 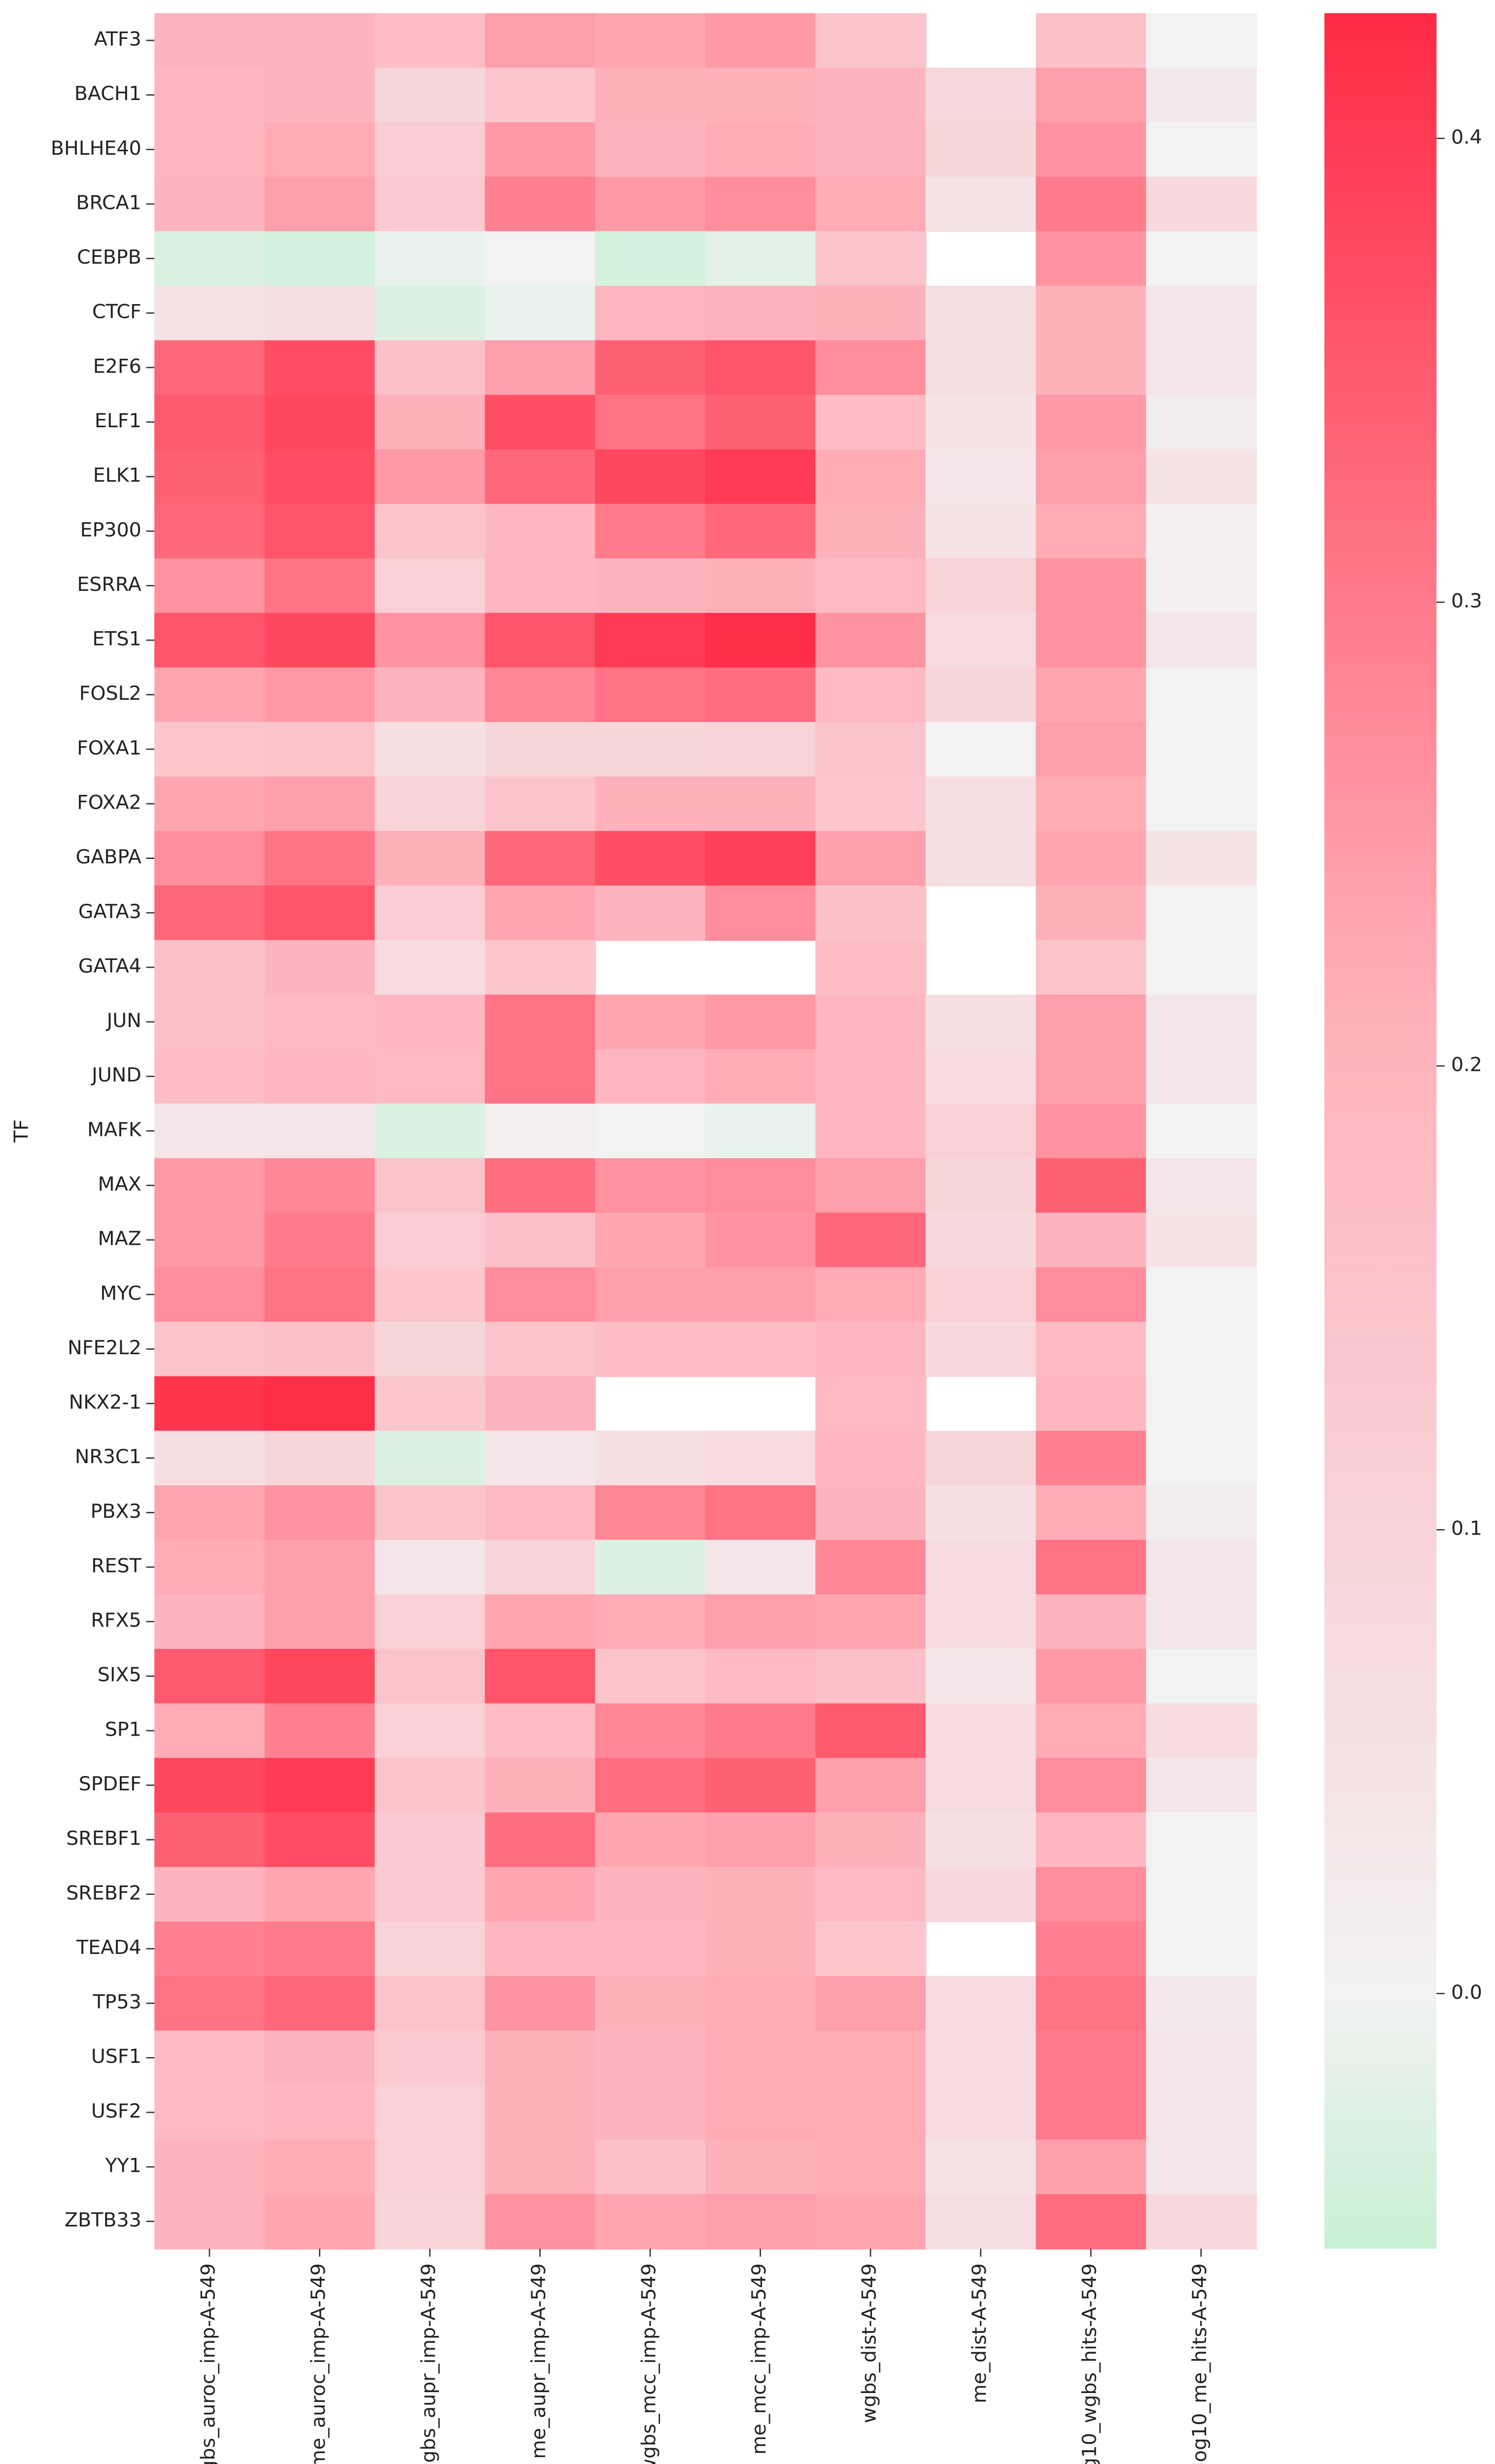 What do you see at coordinates (119, 1239) in the screenshot?
I see `y-tick-label: MAZ` at bounding box center [119, 1239].